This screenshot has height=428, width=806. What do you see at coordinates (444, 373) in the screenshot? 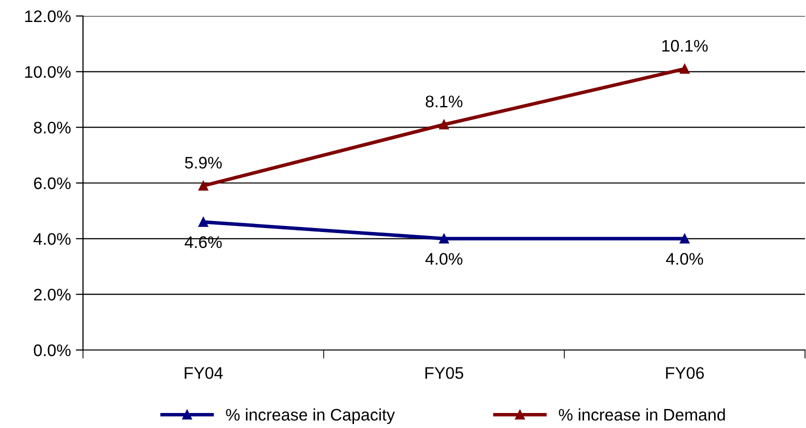
I see `x-tick-label: FY05` at bounding box center [444, 373].